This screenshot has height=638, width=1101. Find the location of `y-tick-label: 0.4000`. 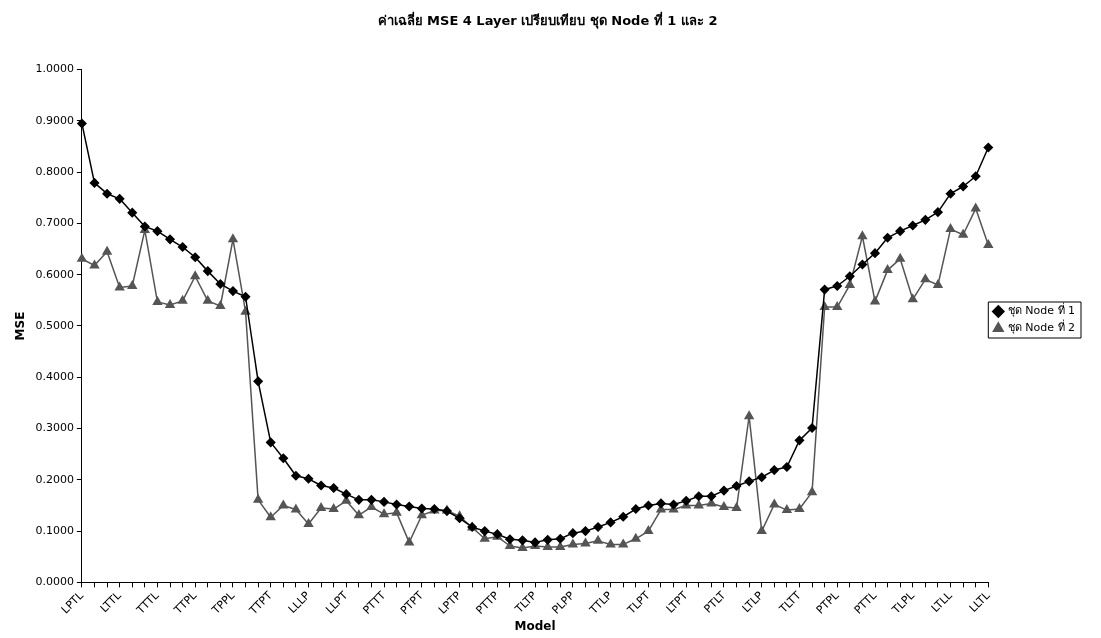

y-tick-label: 0.4000 is located at coordinates (54, 377).